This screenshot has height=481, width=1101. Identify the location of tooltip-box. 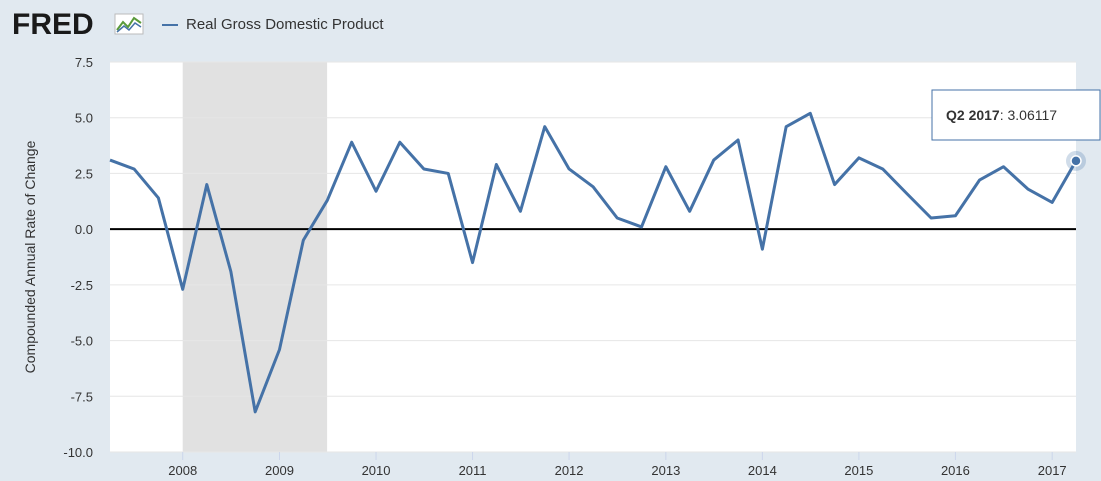
(1016, 115).